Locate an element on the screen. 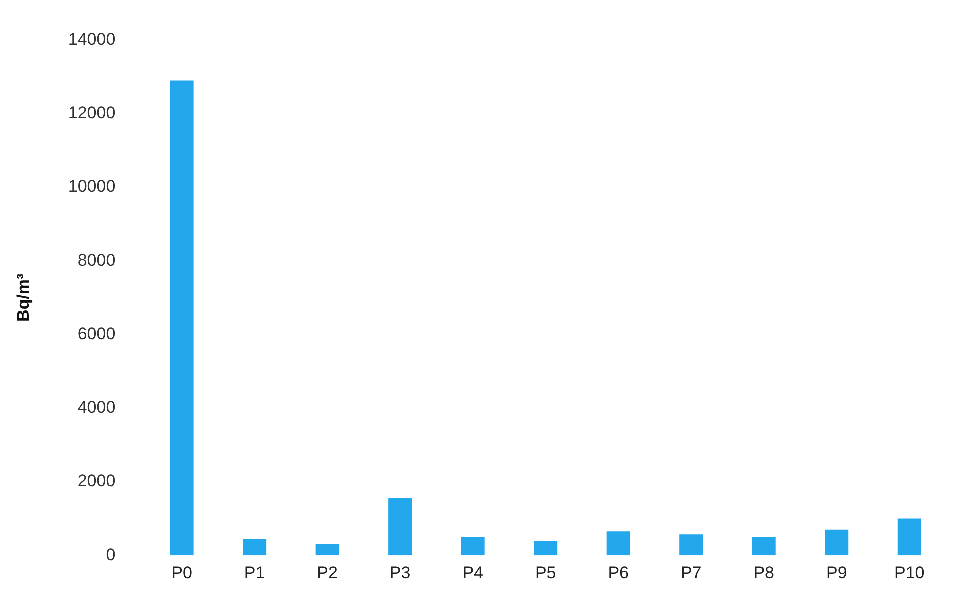 The image size is (958, 596). x-tick-label: P2 is located at coordinates (327, 572).